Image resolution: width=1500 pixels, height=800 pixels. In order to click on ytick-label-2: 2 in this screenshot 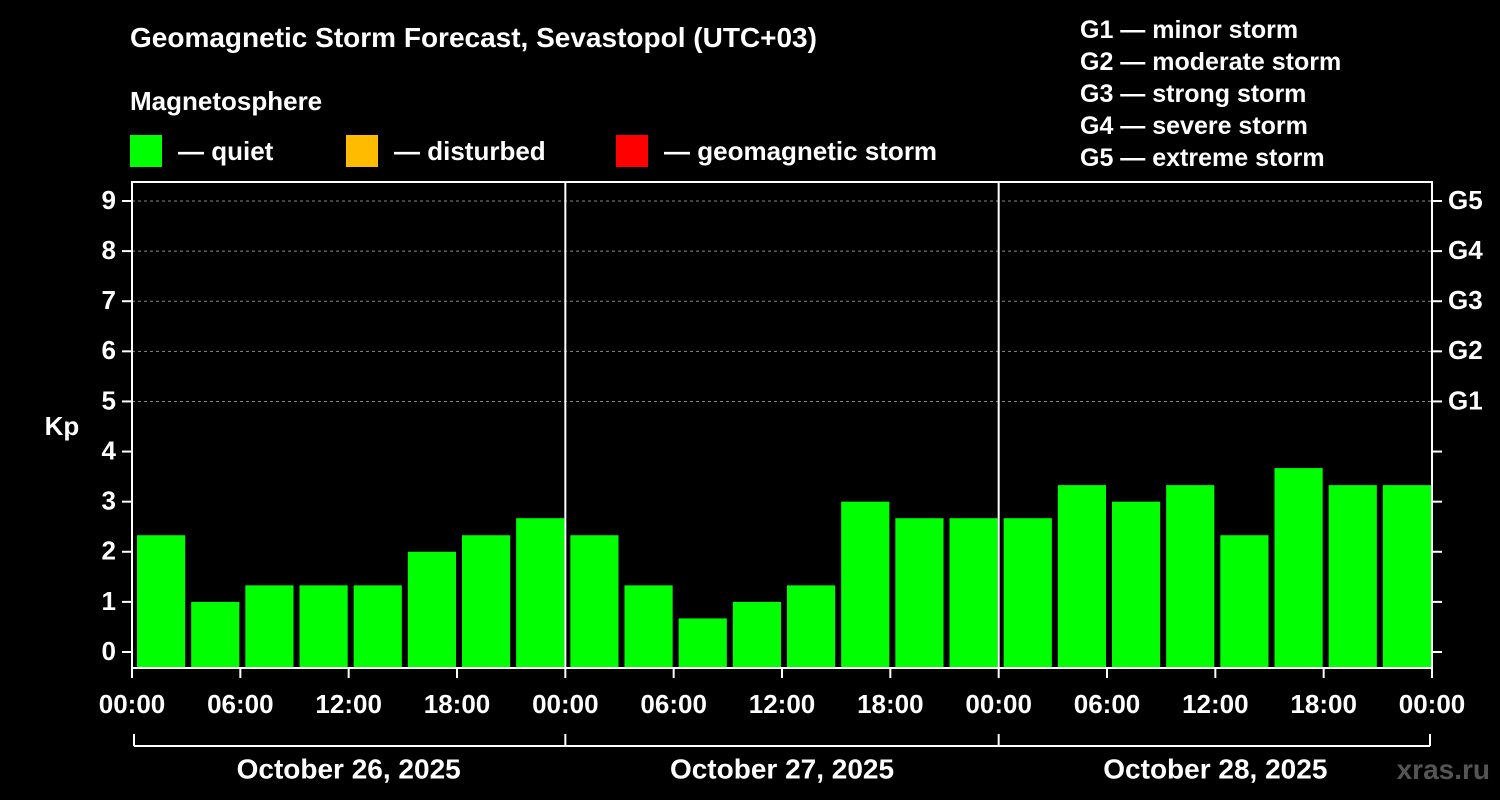, I will do `click(109, 551)`.